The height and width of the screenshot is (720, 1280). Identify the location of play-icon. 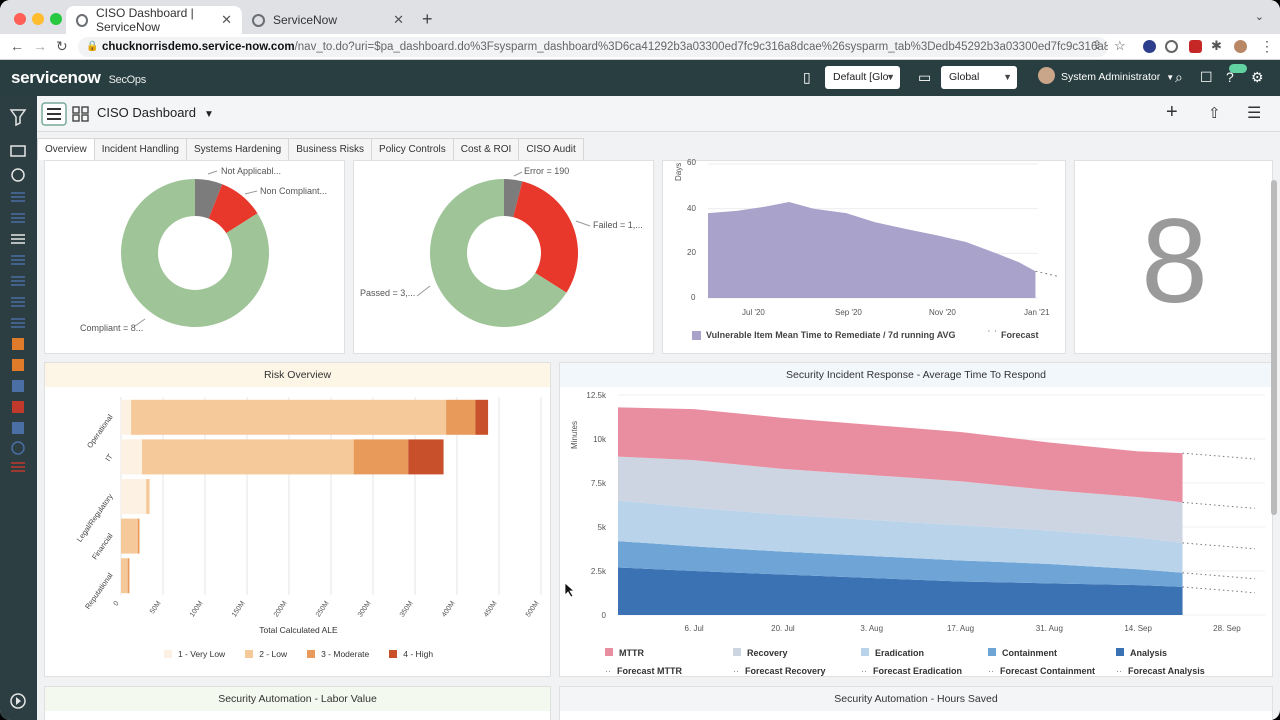
(18, 701).